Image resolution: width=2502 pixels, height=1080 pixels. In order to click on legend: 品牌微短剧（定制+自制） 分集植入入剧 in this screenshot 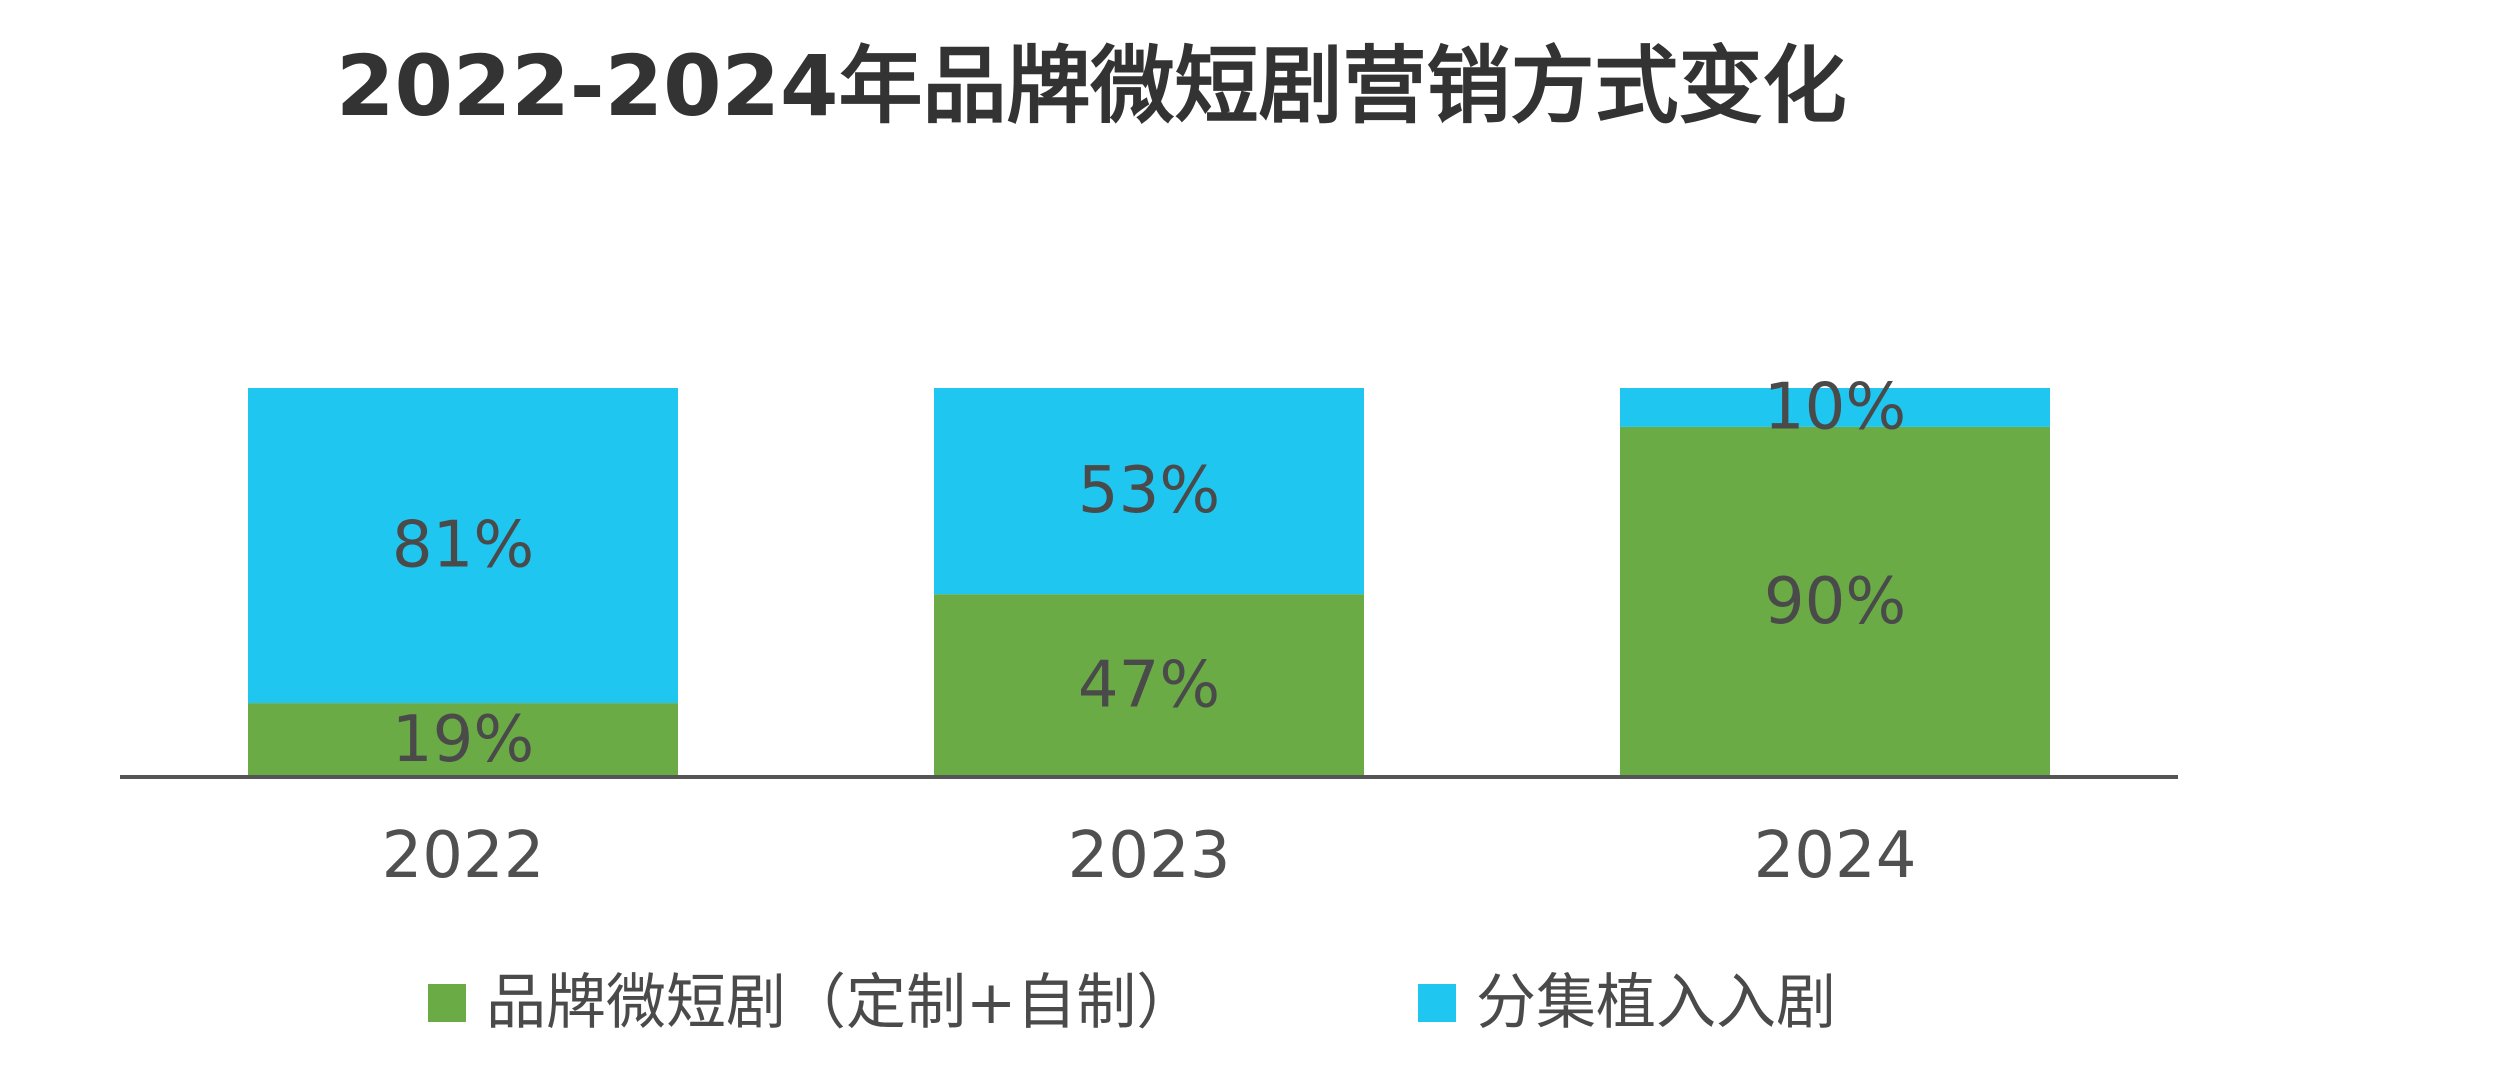, I will do `click(1132, 1003)`.